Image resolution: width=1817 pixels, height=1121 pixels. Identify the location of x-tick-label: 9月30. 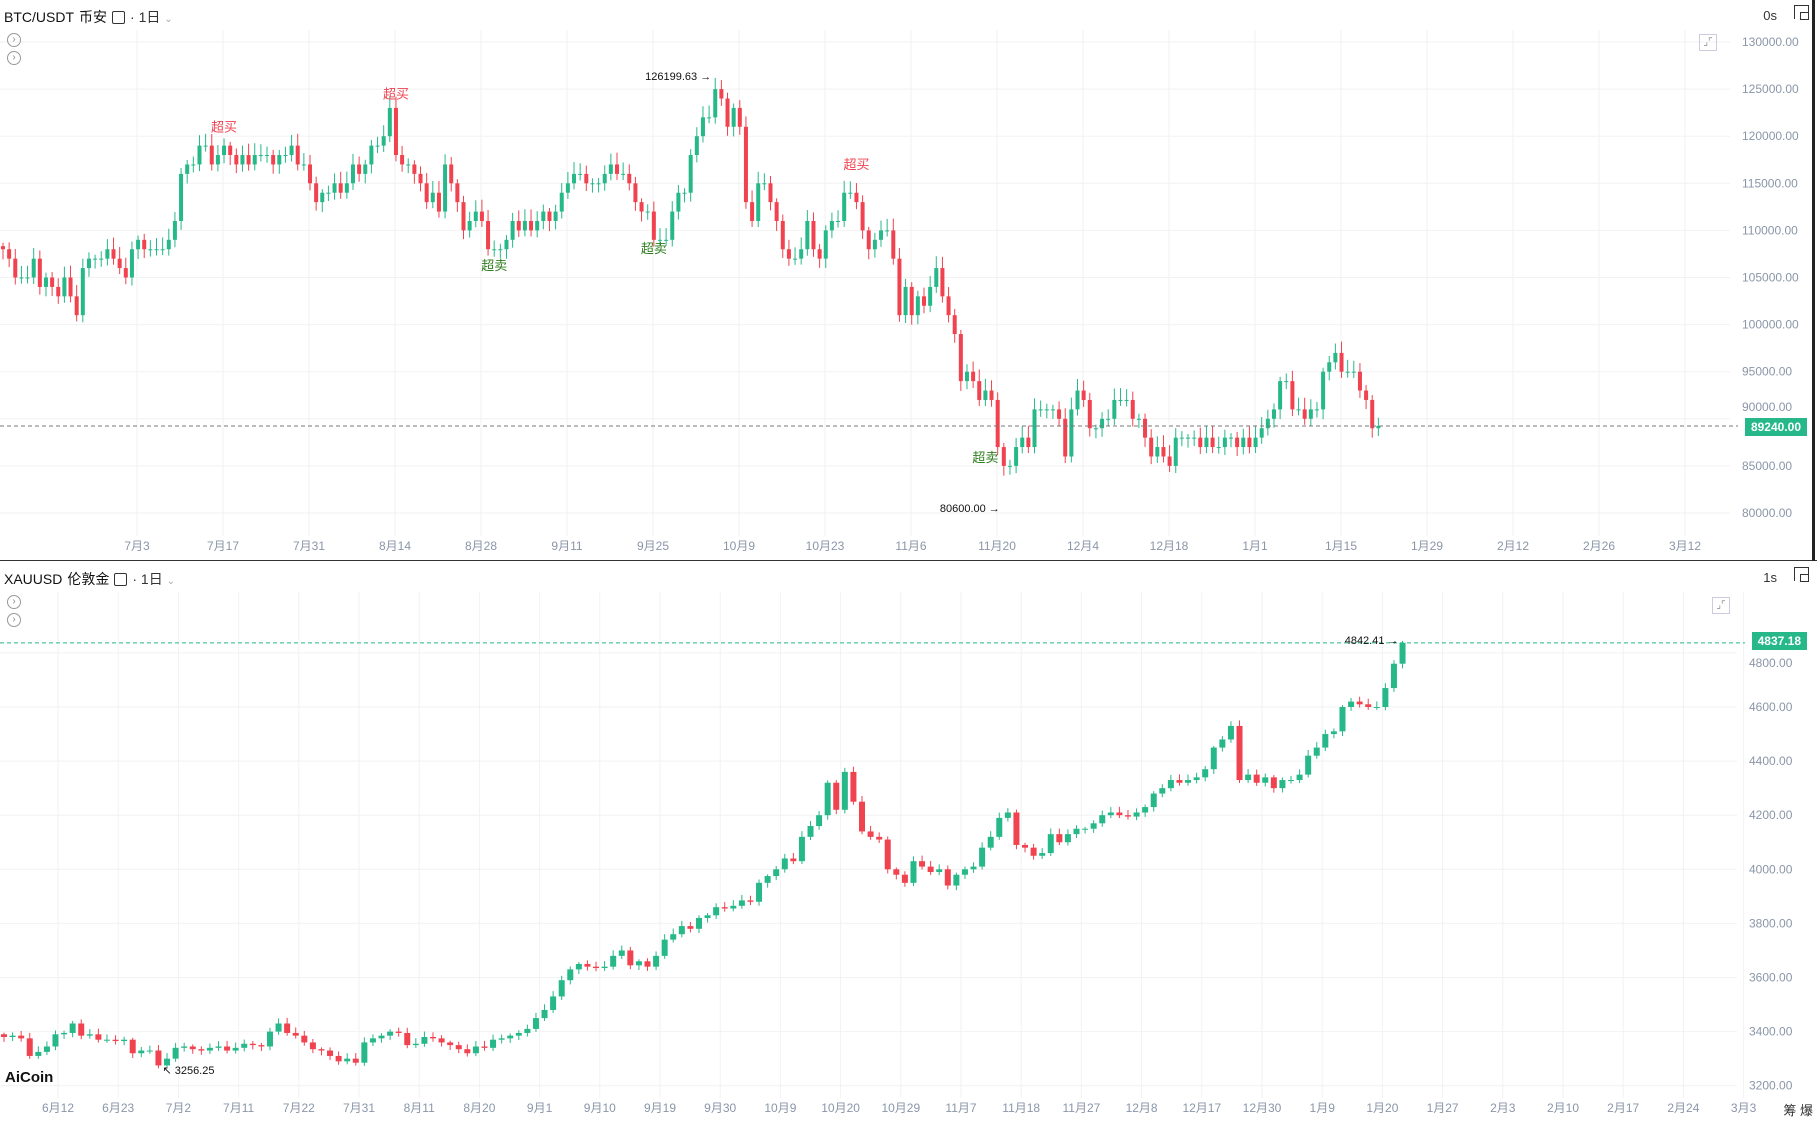
(720, 1108).